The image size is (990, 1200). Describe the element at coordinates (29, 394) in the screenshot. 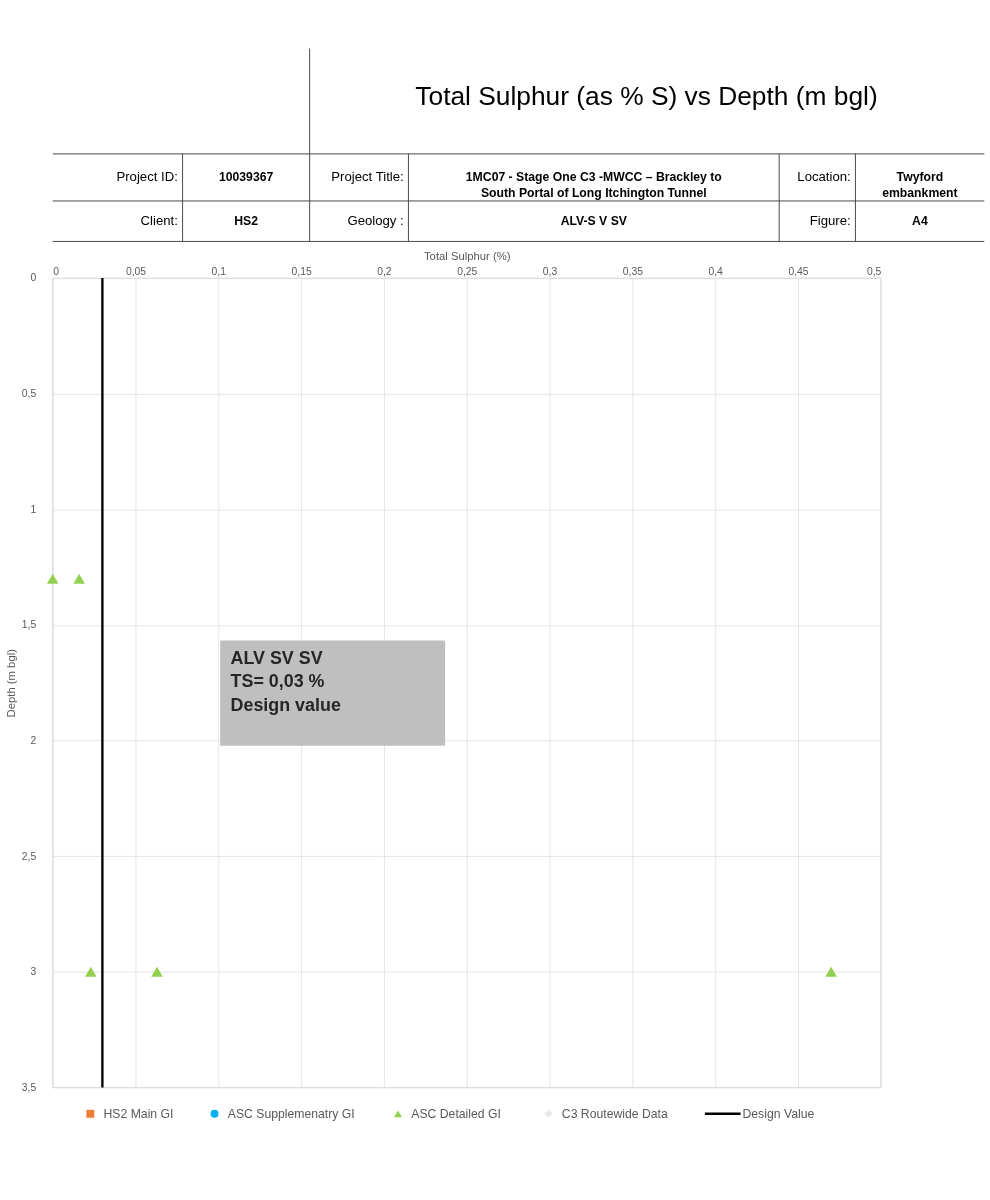

I see `y-tick-label: 0,5` at that location.